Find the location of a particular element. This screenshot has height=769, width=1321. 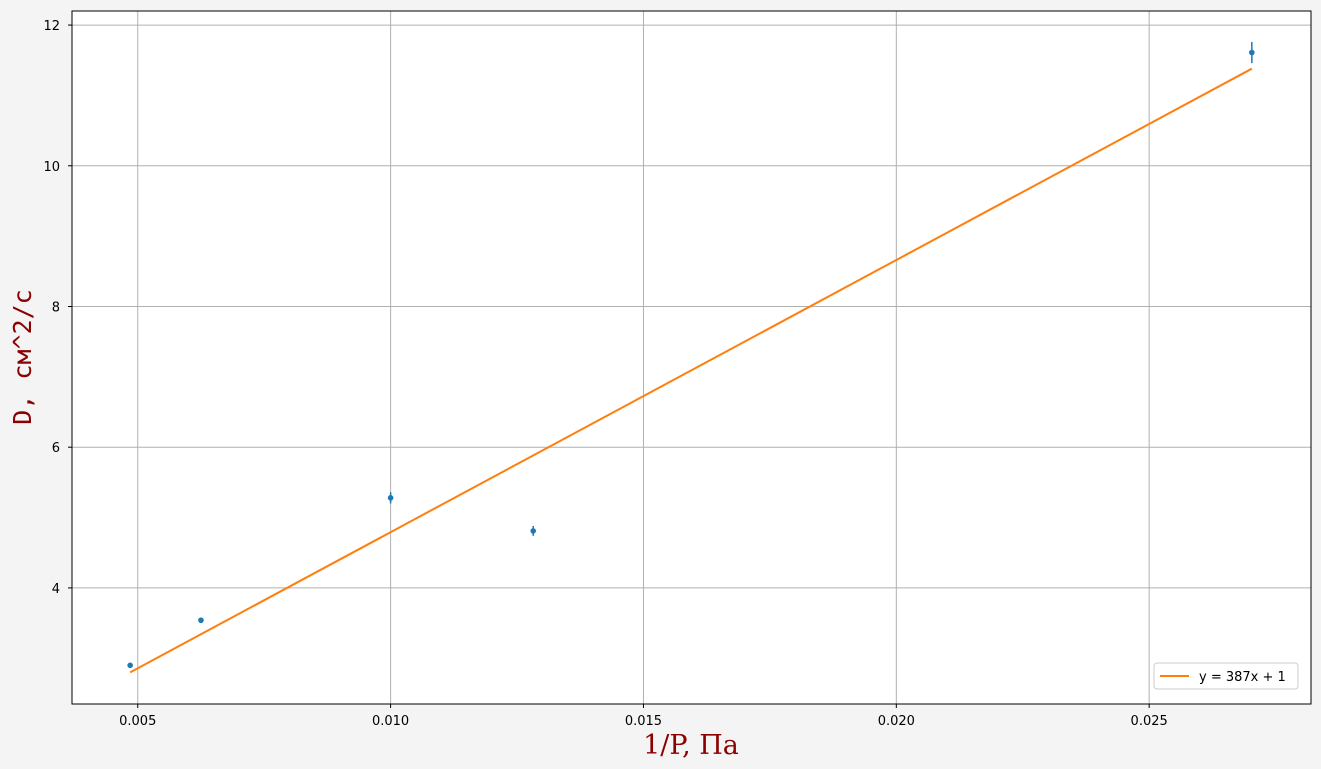

x-tick-label: 0.025 is located at coordinates (1149, 721).